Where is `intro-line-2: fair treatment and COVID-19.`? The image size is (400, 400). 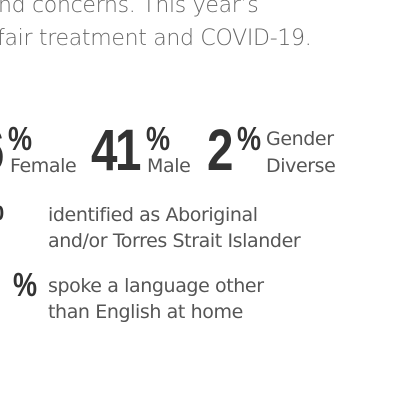
intro-line-2: fair treatment and COVID-19. is located at coordinates (156, 38).